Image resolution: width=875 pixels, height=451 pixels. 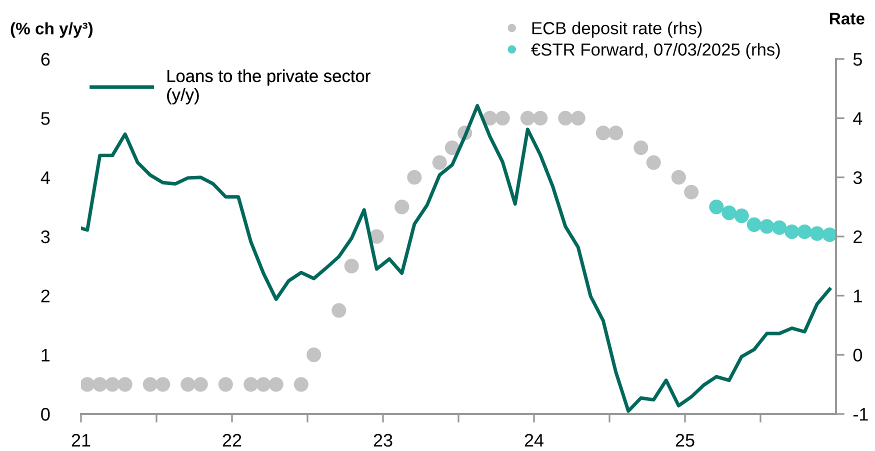 What do you see at coordinates (45, 177) in the screenshot?
I see `y-tick-label: 4` at bounding box center [45, 177].